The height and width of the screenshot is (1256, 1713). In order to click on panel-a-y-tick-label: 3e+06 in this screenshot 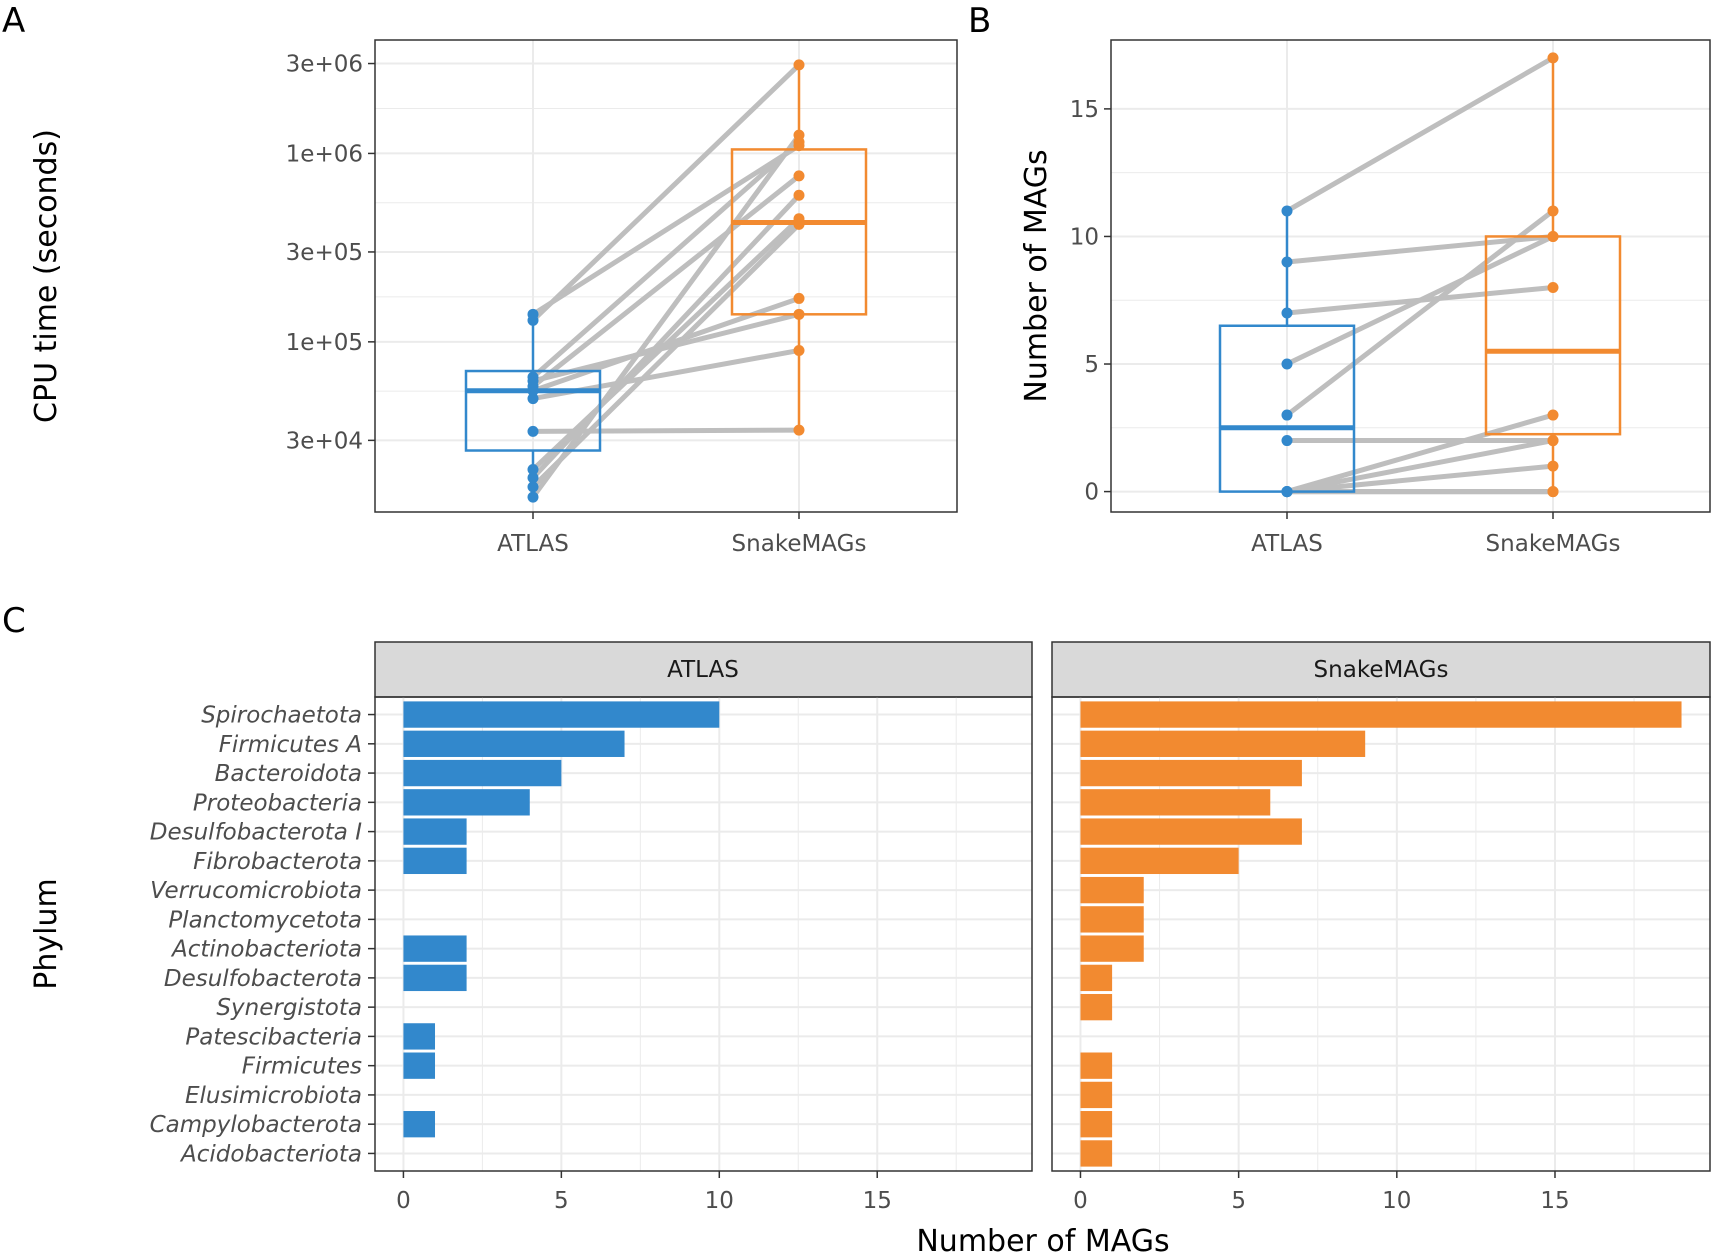, I will do `click(324, 65)`.